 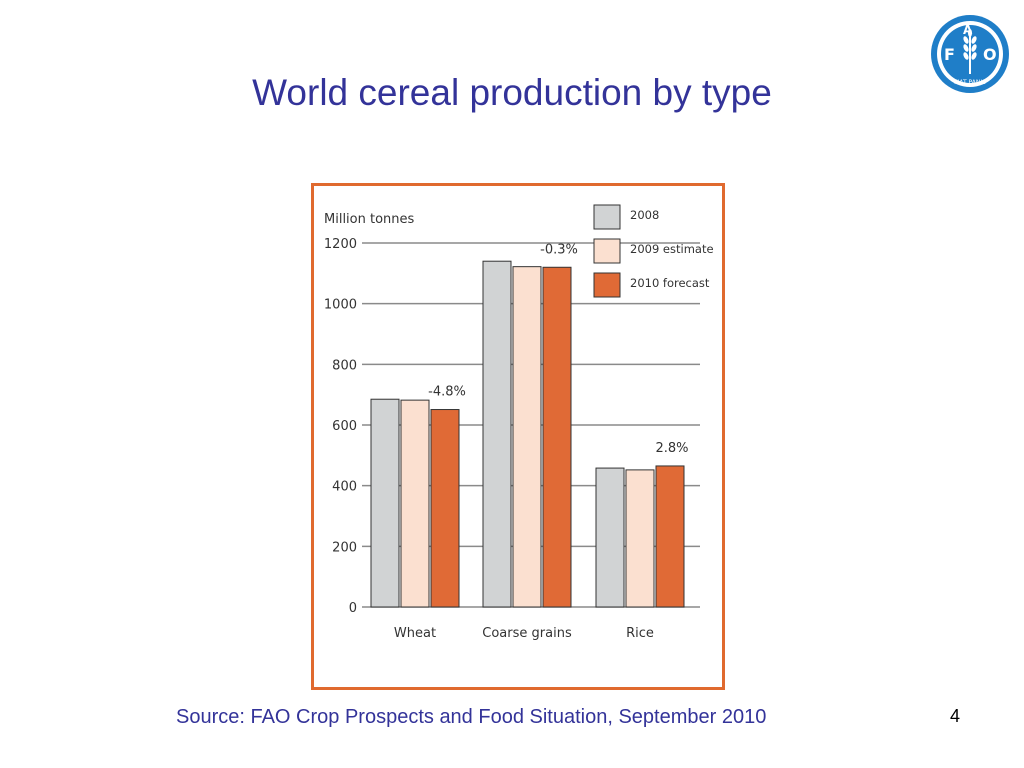 What do you see at coordinates (671, 448) in the screenshot?
I see `bar-annotation: 2.8%` at bounding box center [671, 448].